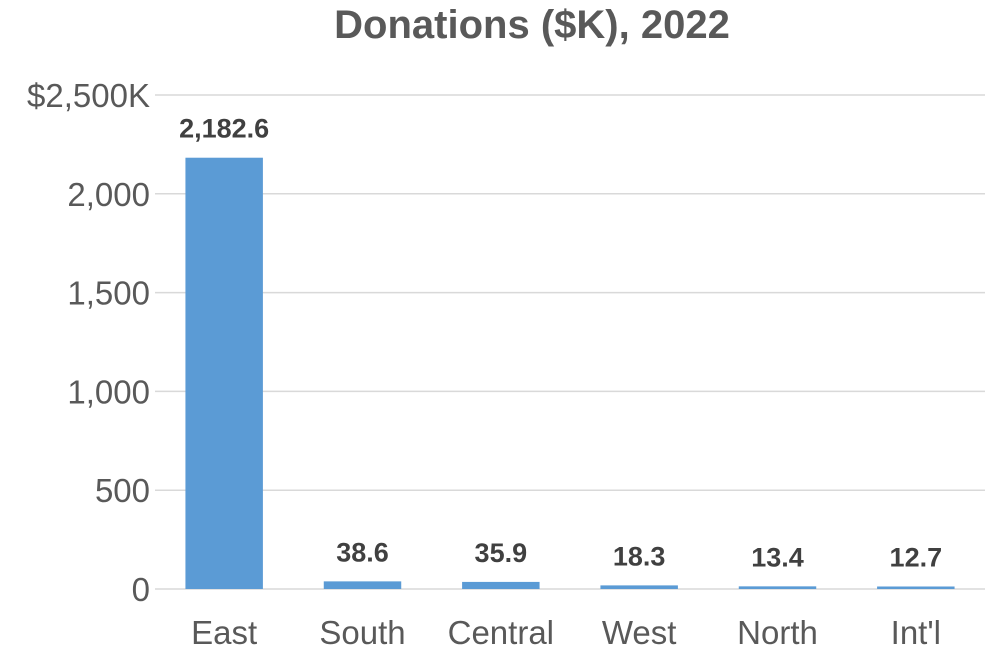  Describe the element at coordinates (88, 95) in the screenshot. I see `y-tick-label: $2,500K` at that location.